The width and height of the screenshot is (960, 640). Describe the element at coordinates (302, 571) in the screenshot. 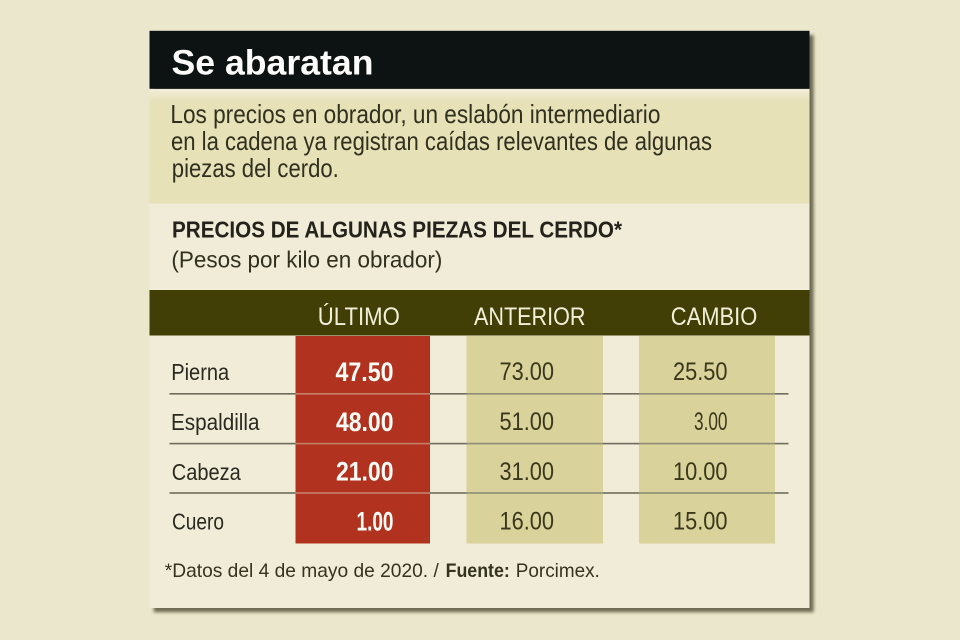

I see `svg-text:*Datos del 4 de mayo de 2020.: *Datos del 4 de mayo de 2020. /` at that location.